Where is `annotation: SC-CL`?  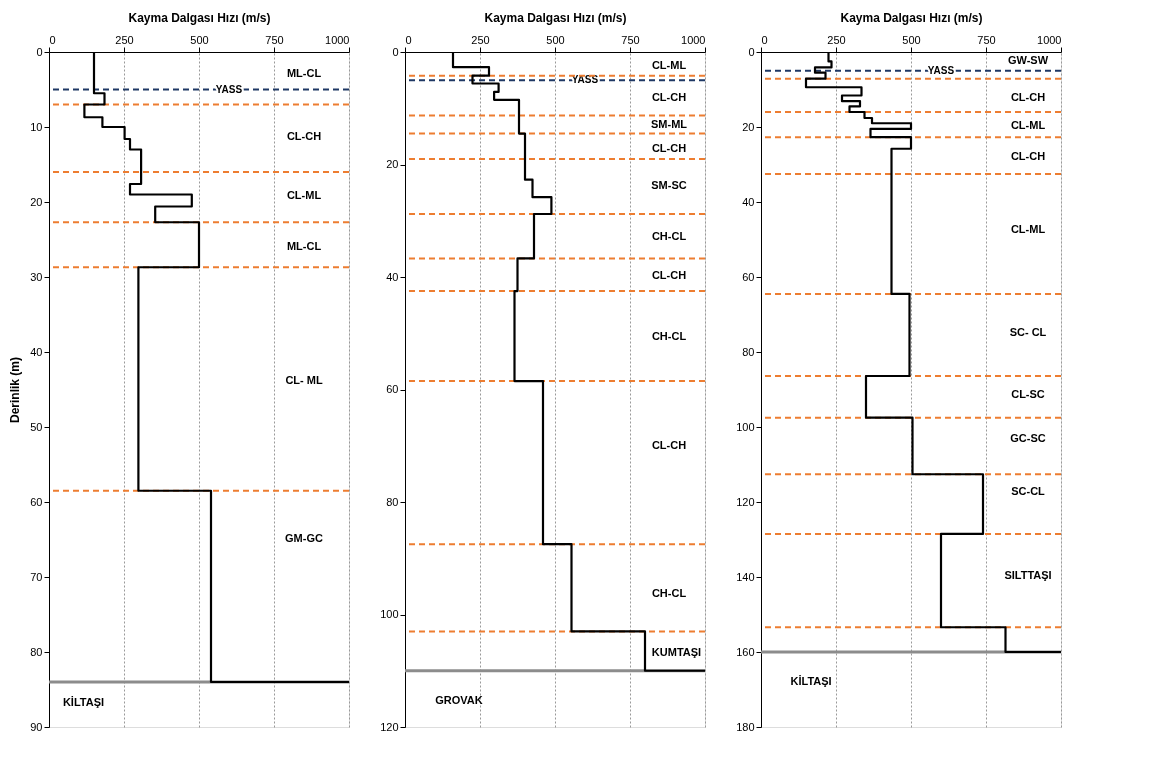
annotation: SC-CL is located at coordinates (1028, 491).